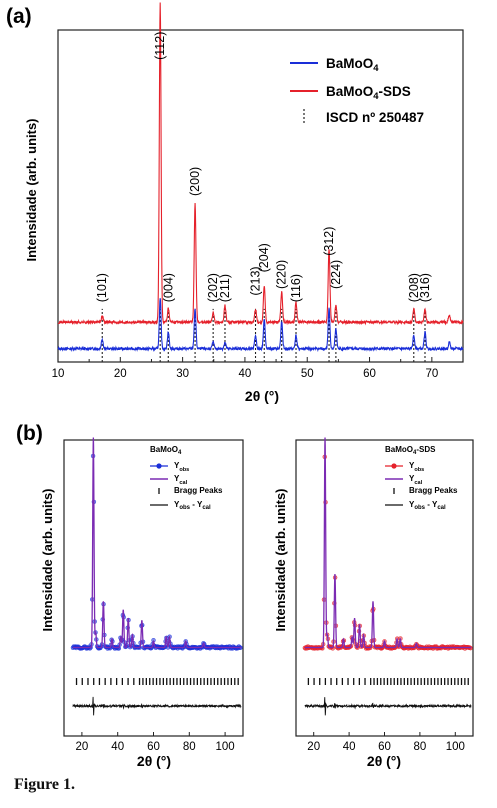 The height and width of the screenshot is (808, 497). Describe the element at coordinates (260, 325) in the screenshot. I see `series-line` at that location.